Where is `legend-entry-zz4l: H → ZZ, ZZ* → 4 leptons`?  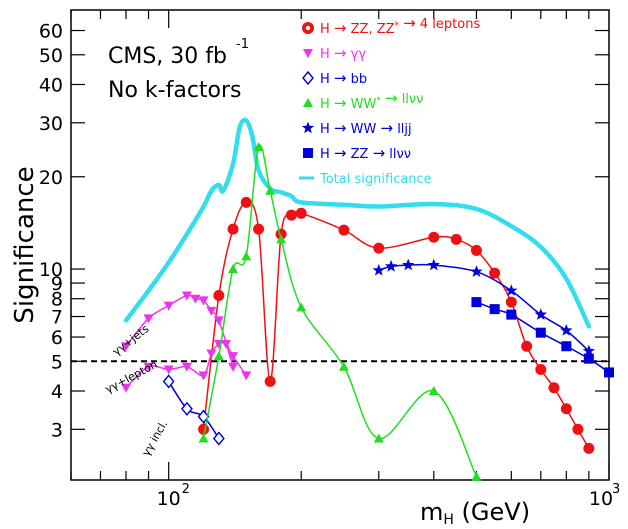
legend-entry-zz4l: H → ZZ, ZZ* → 4 leptons is located at coordinates (400, 25).